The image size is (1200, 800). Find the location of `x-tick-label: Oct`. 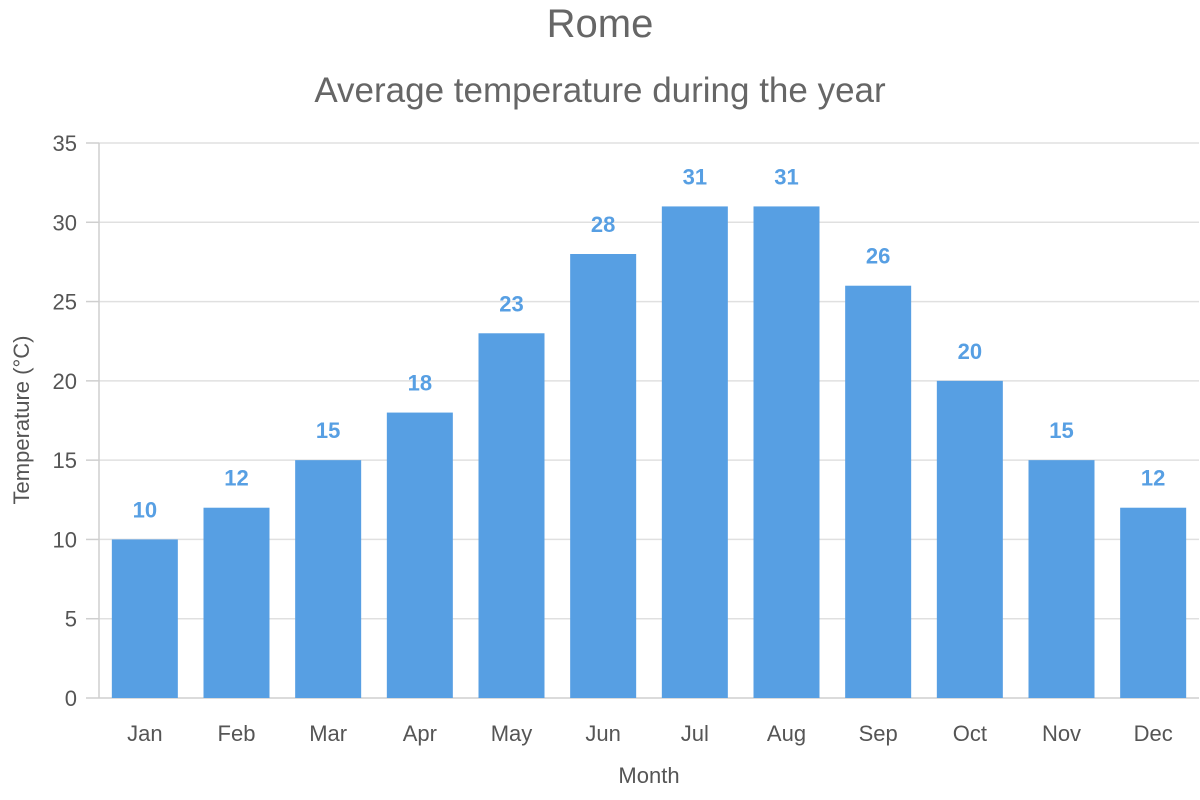

x-tick-label: Oct is located at coordinates (970, 733).